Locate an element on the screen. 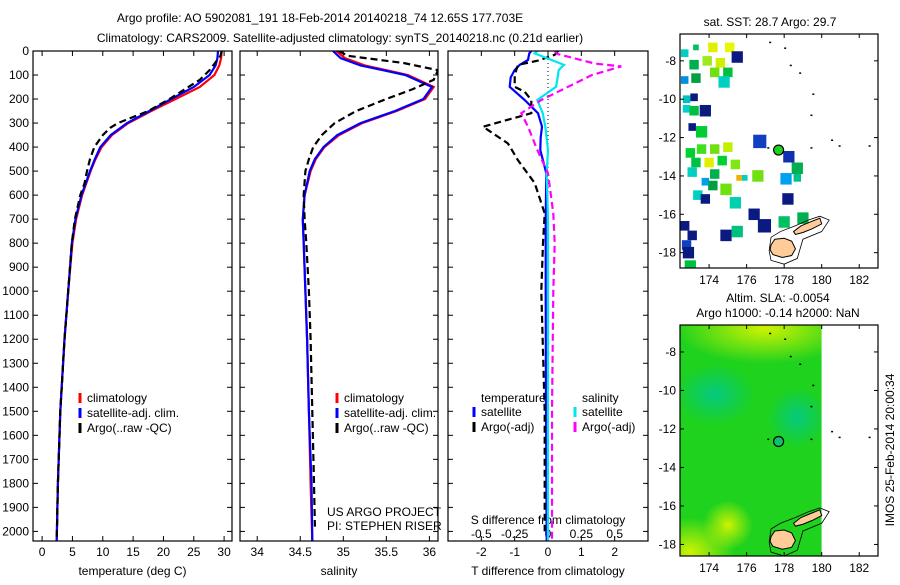 The width and height of the screenshot is (900, 585). legend-header: salinity is located at coordinates (600, 398).